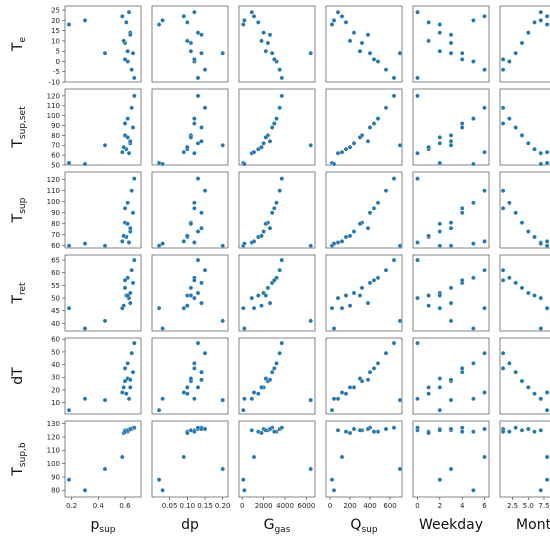 The width and height of the screenshot is (550, 545). What do you see at coordinates (462, 506) in the screenshot?
I see `x-tick-label: 4` at bounding box center [462, 506].